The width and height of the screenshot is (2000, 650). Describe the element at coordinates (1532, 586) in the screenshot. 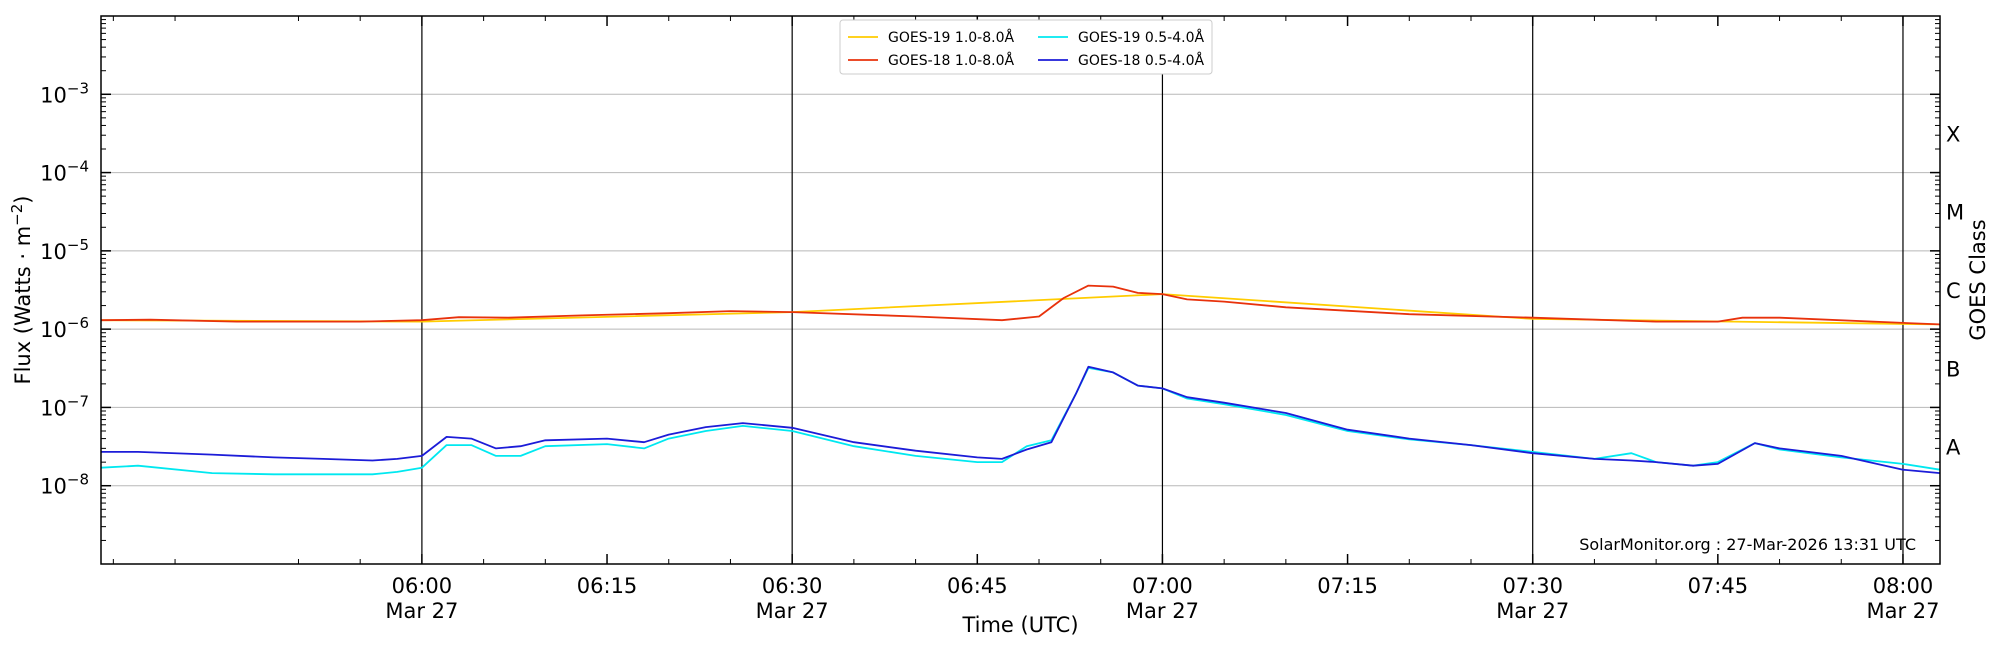

I see `x-tick-label: 07:30` at that location.